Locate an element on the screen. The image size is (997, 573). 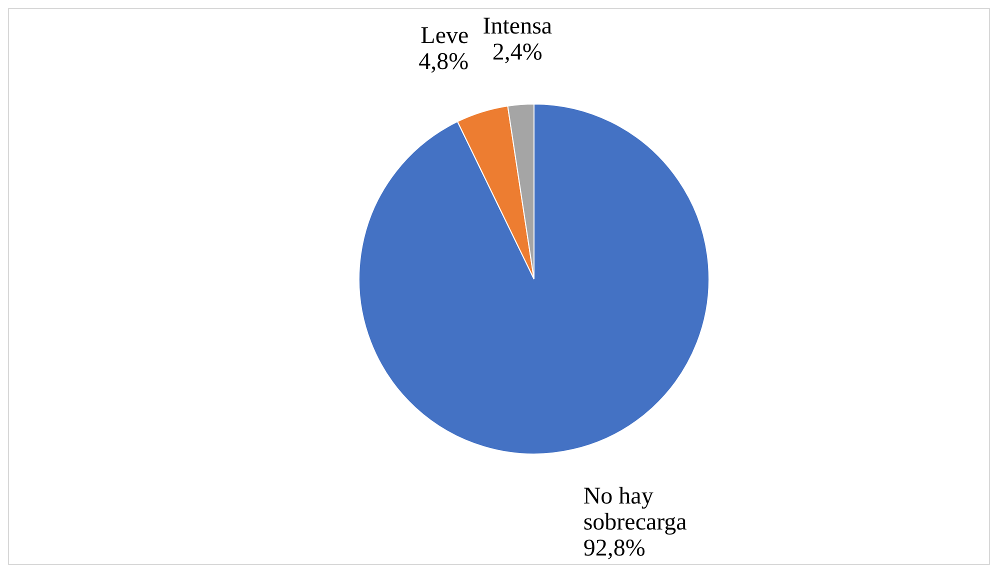
data-label: 2,4% is located at coordinates (517, 53).